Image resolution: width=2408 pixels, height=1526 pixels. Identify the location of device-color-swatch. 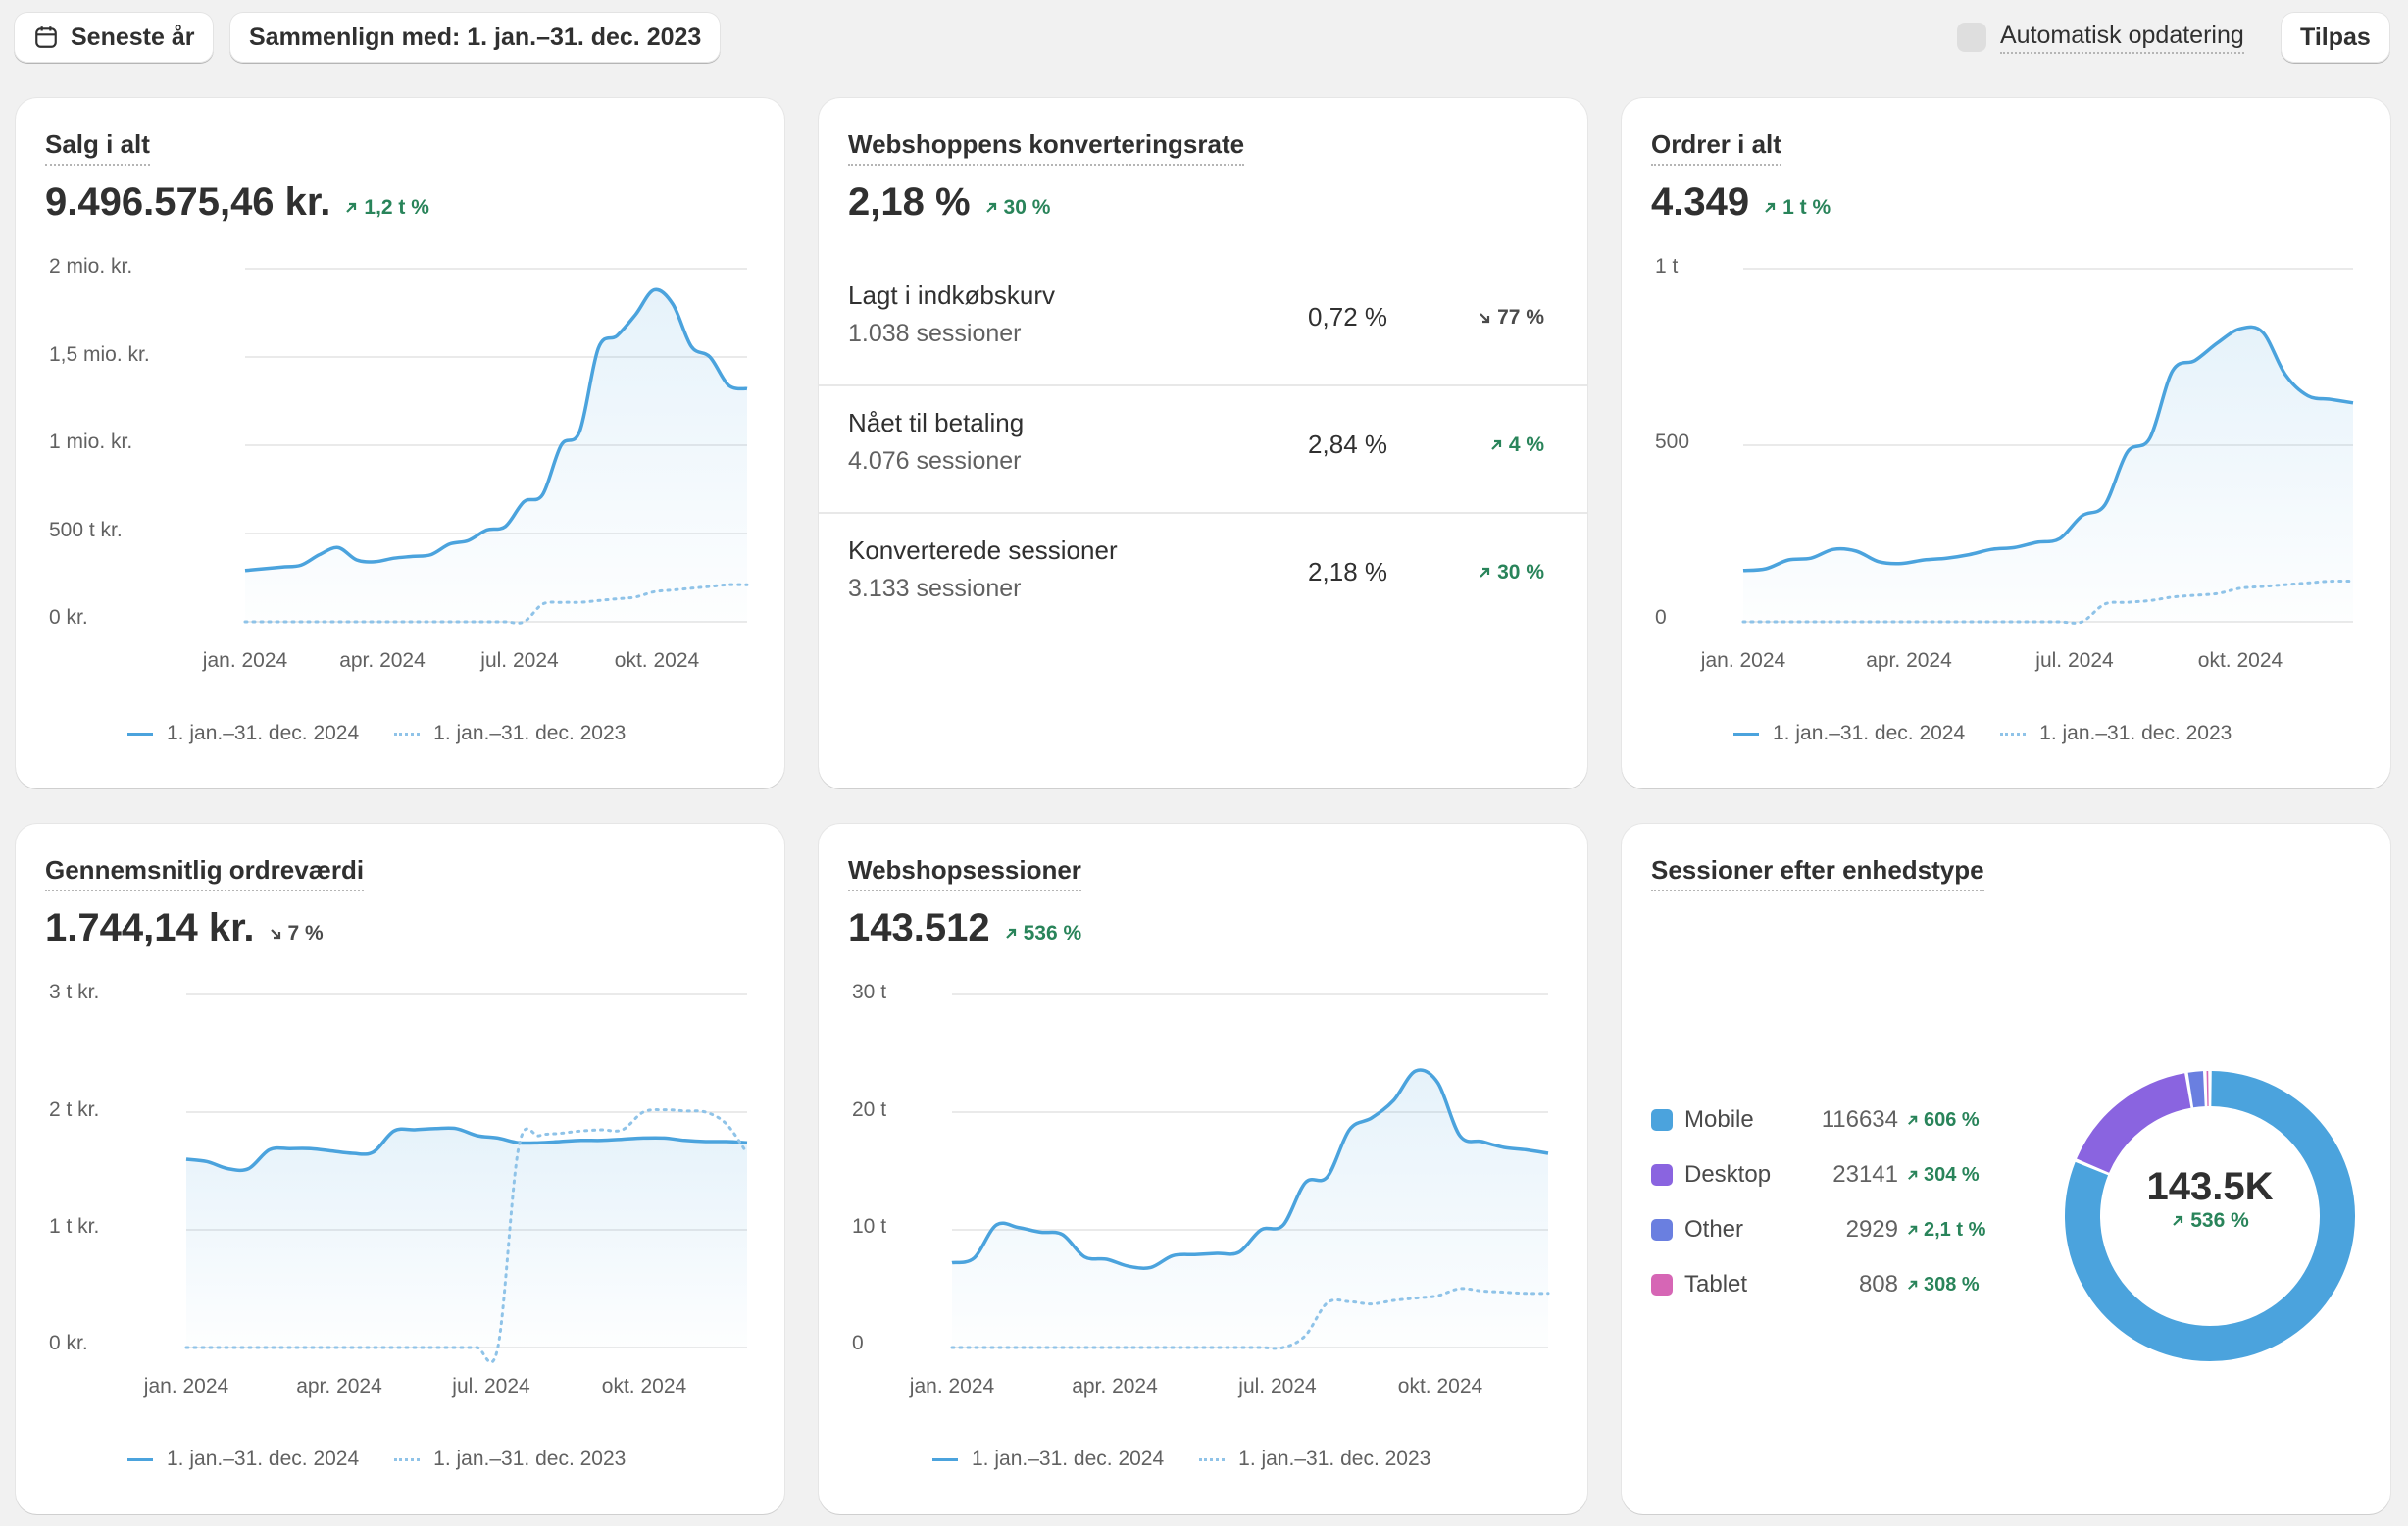
(1662, 1120).